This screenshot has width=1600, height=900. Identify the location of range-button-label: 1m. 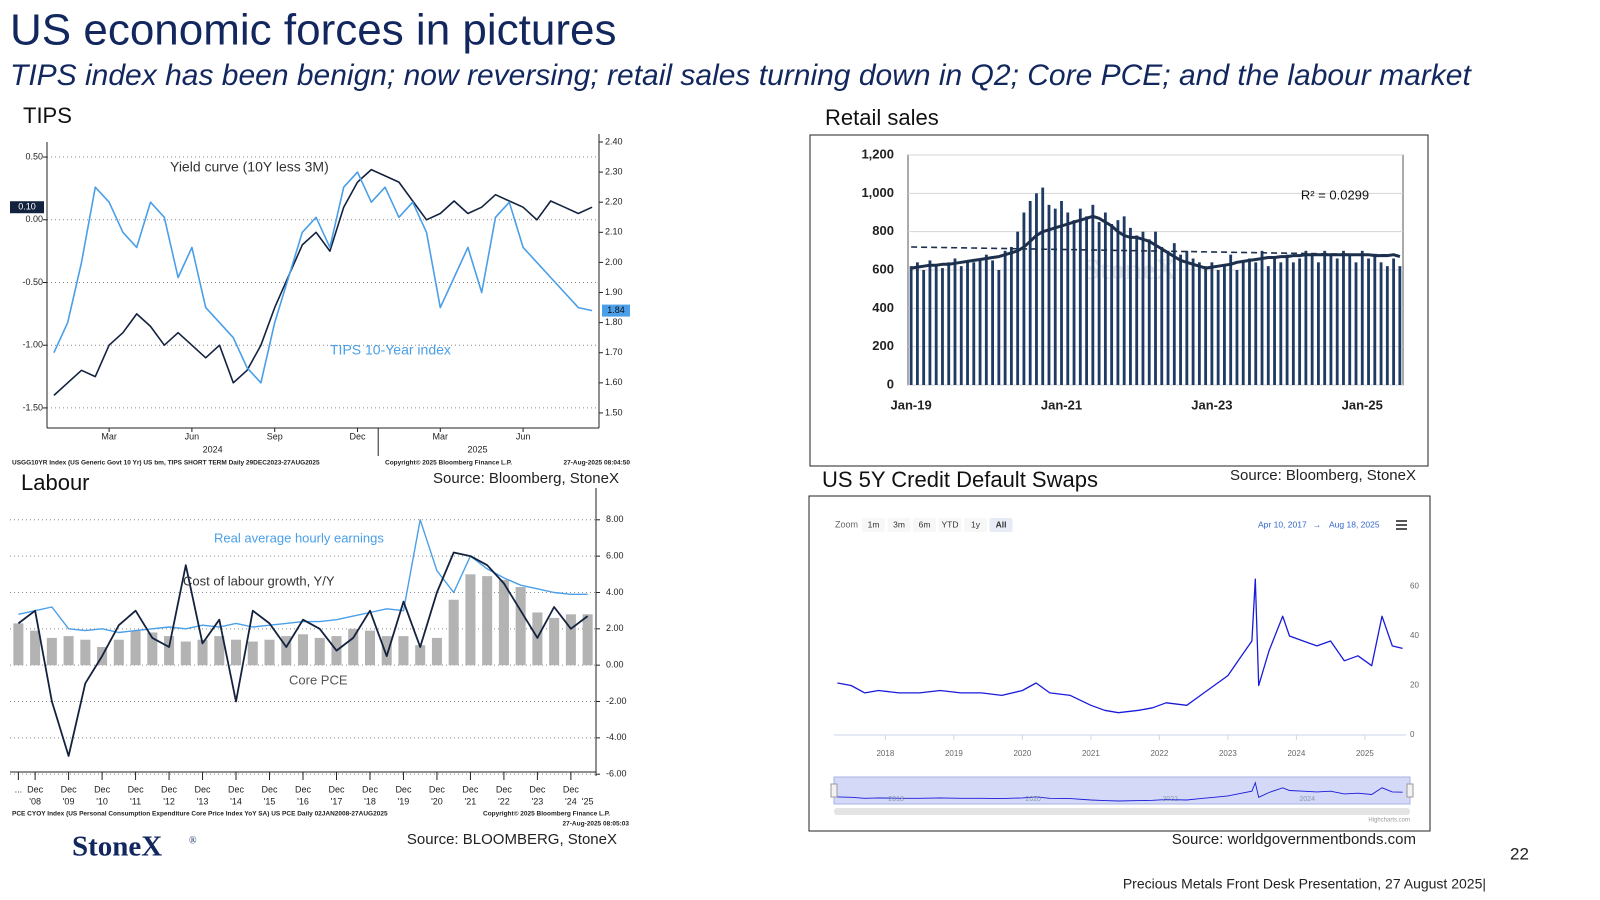
(874, 524).